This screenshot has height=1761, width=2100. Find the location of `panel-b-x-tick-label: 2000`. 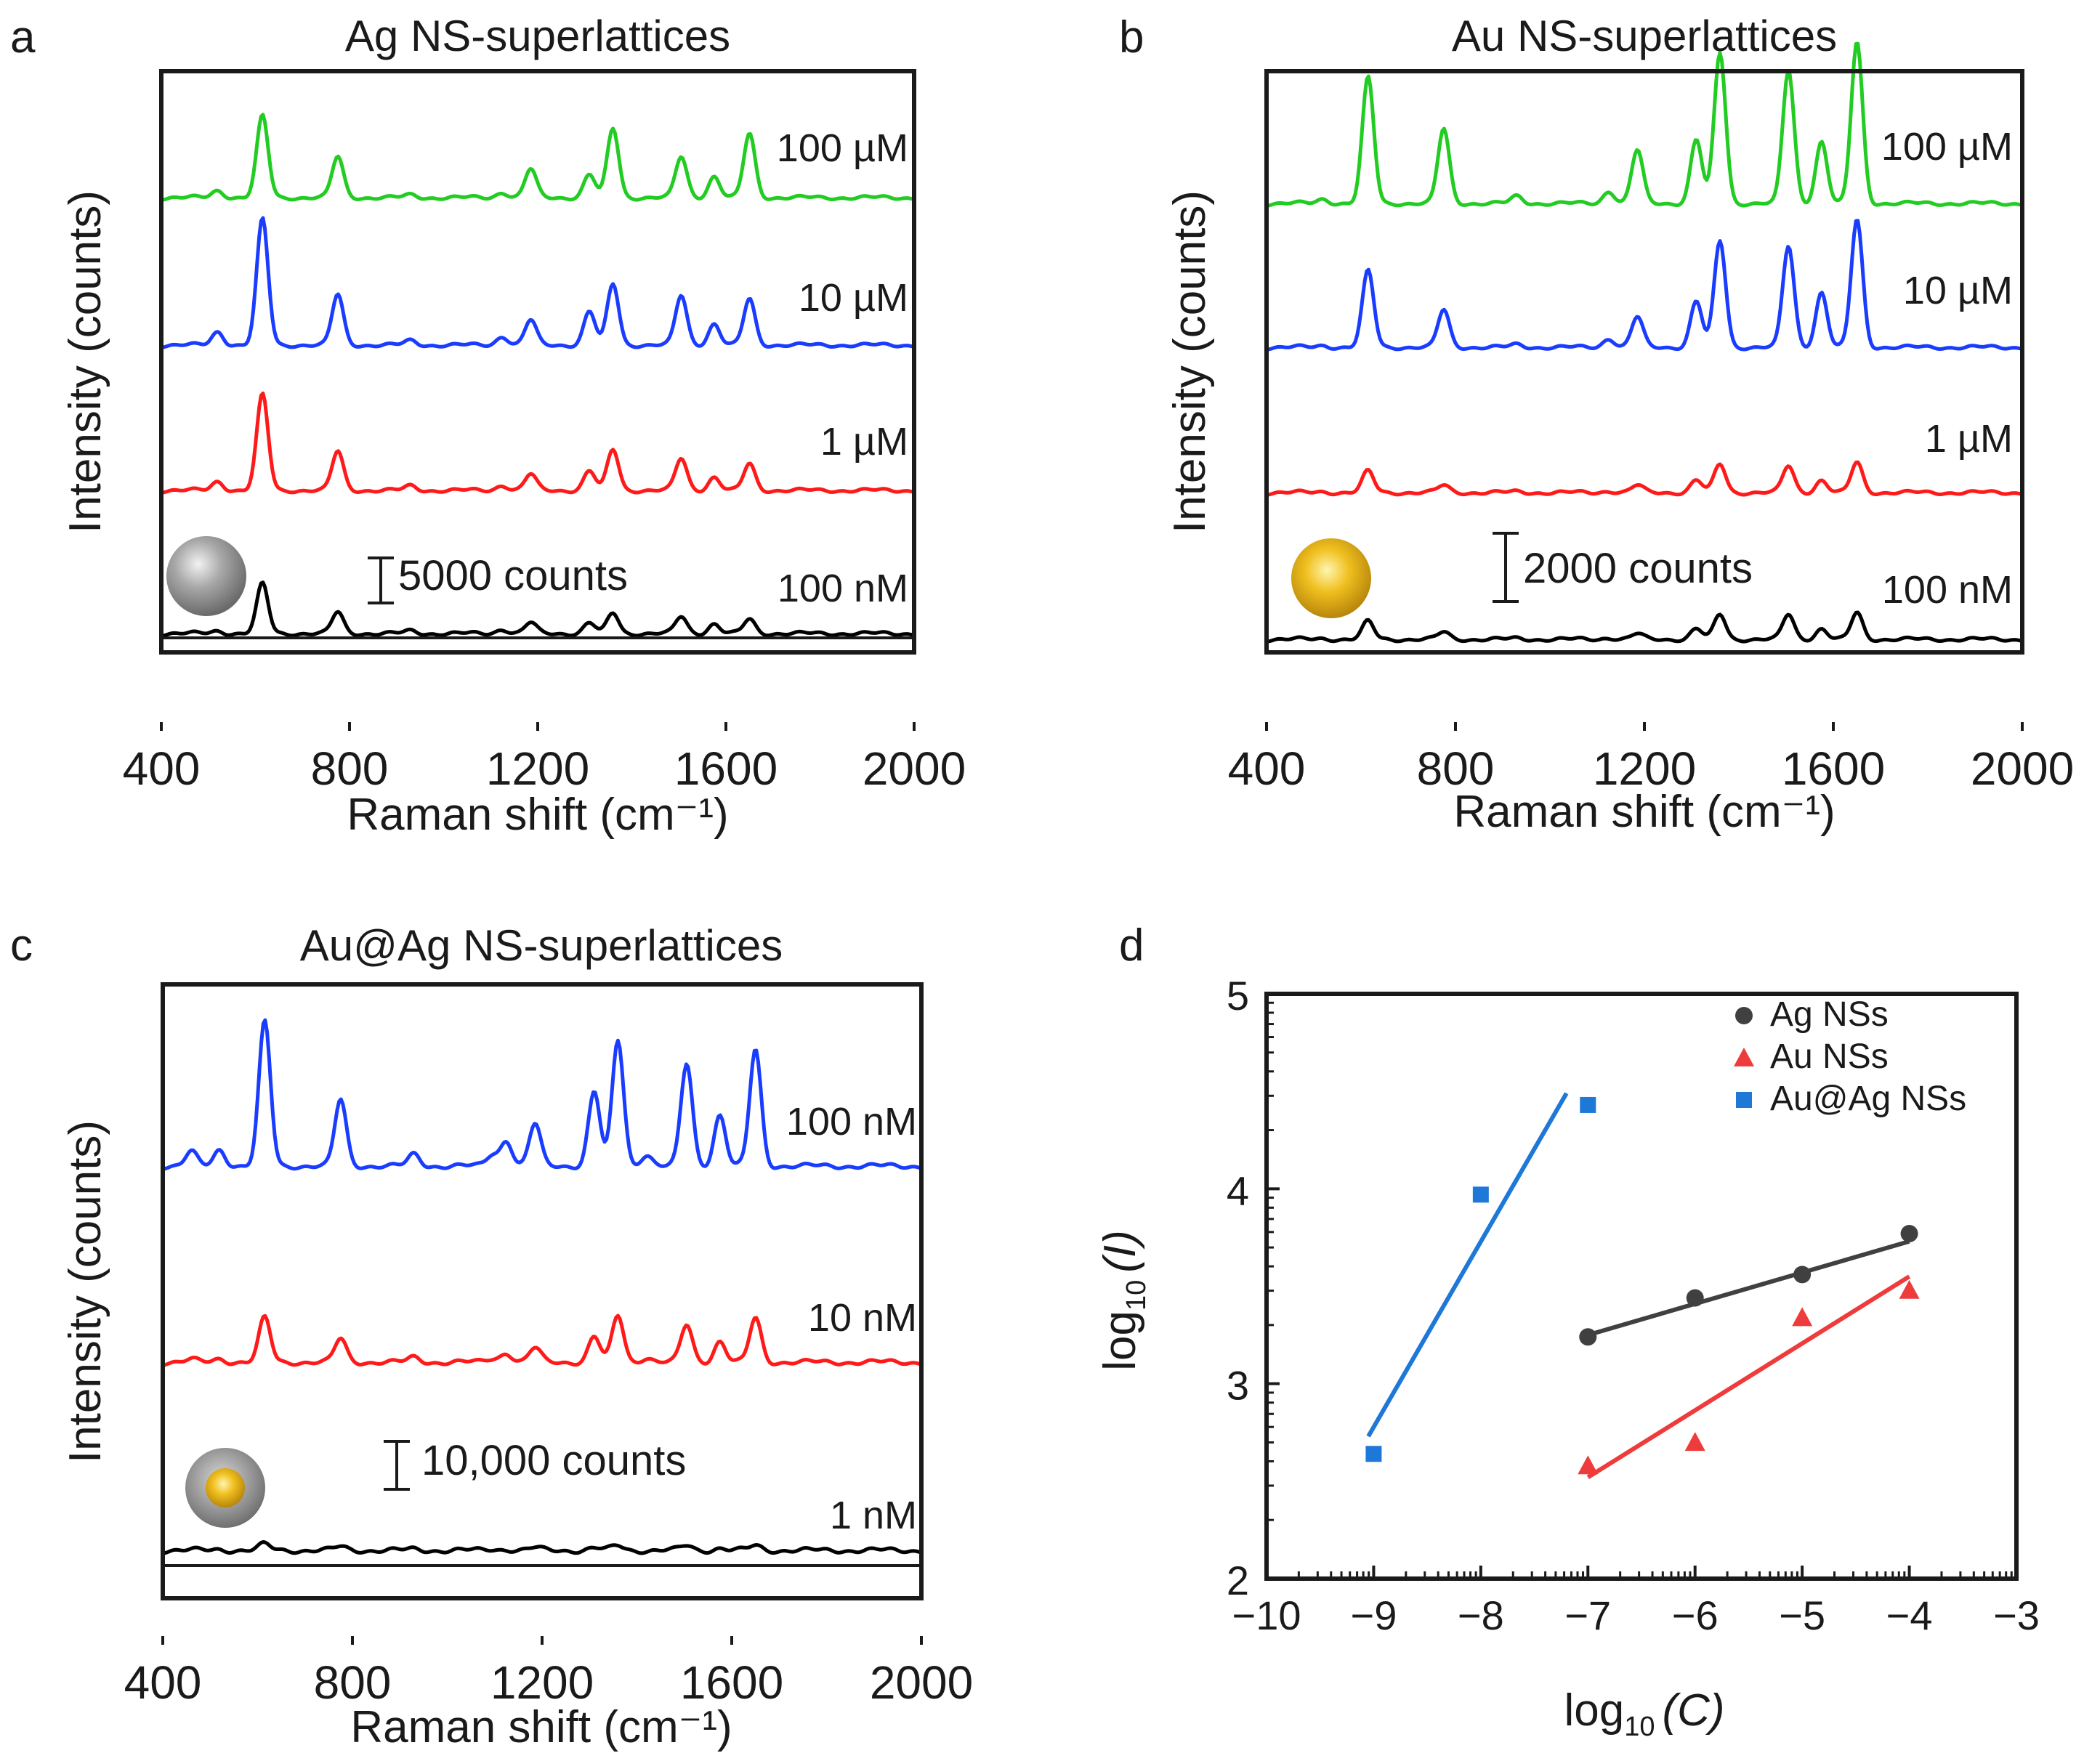

panel-b-x-tick-label: 2000 is located at coordinates (2022, 768).